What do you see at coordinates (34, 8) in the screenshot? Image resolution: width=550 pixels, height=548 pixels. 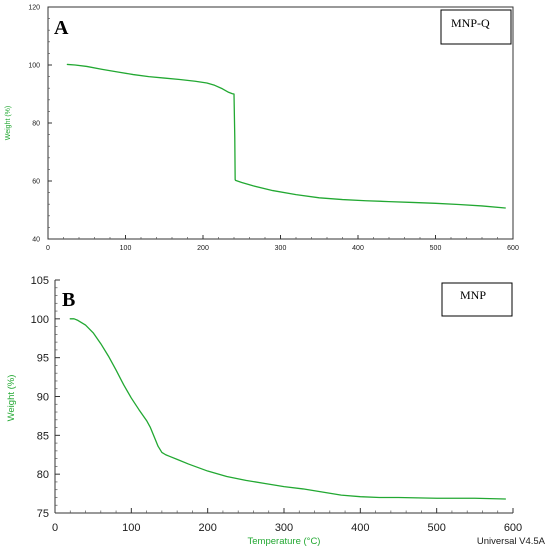 I see `panel-a-y-tick-label: 120` at bounding box center [34, 8].